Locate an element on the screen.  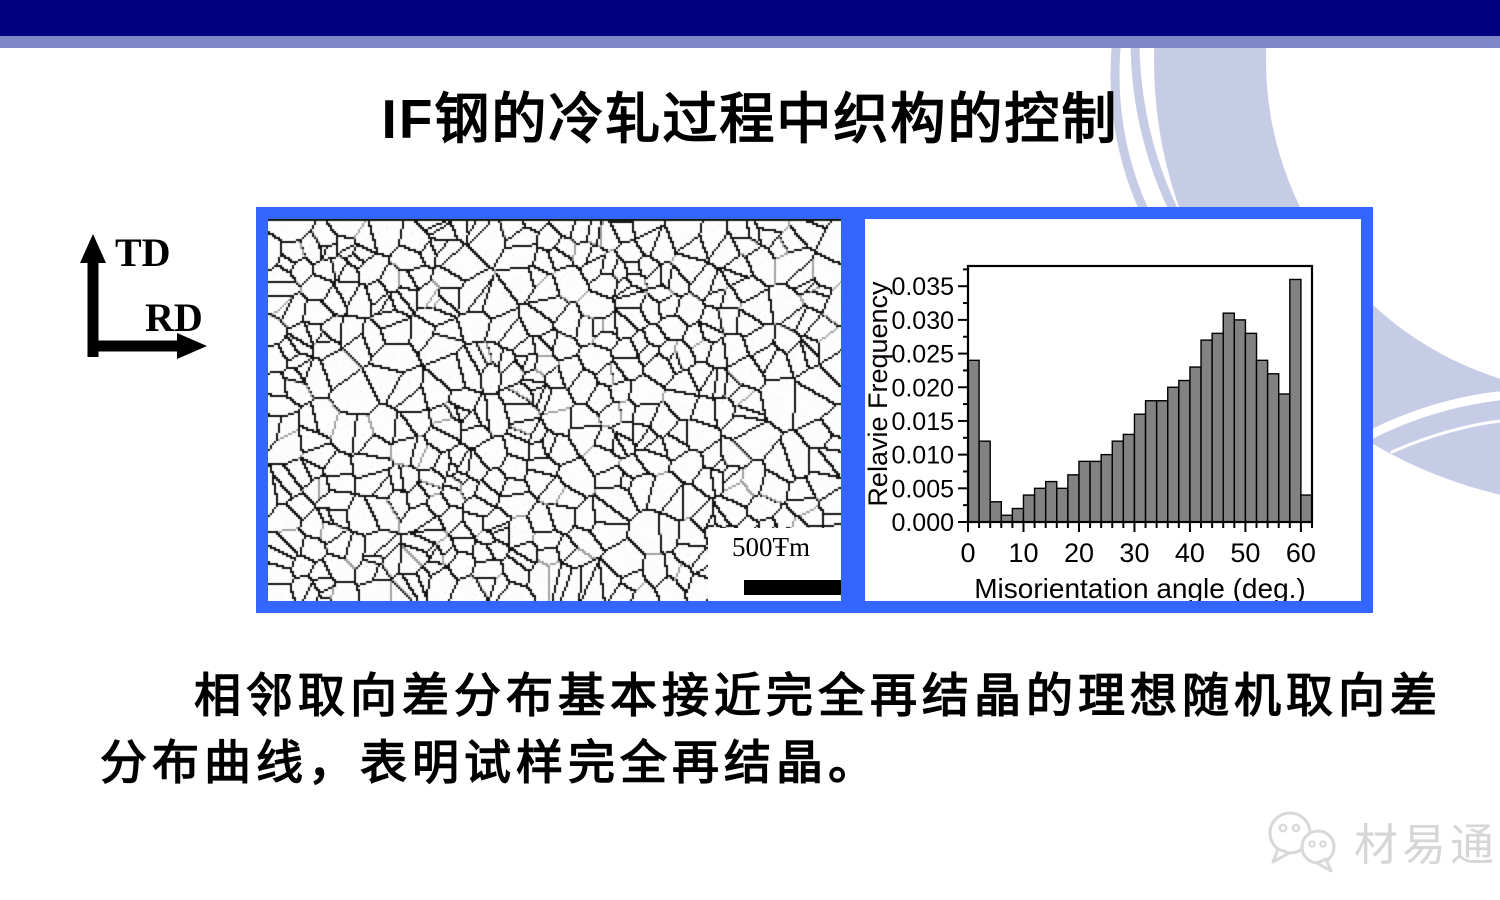
watermark: 材易通 is located at coordinates (1380, 841).